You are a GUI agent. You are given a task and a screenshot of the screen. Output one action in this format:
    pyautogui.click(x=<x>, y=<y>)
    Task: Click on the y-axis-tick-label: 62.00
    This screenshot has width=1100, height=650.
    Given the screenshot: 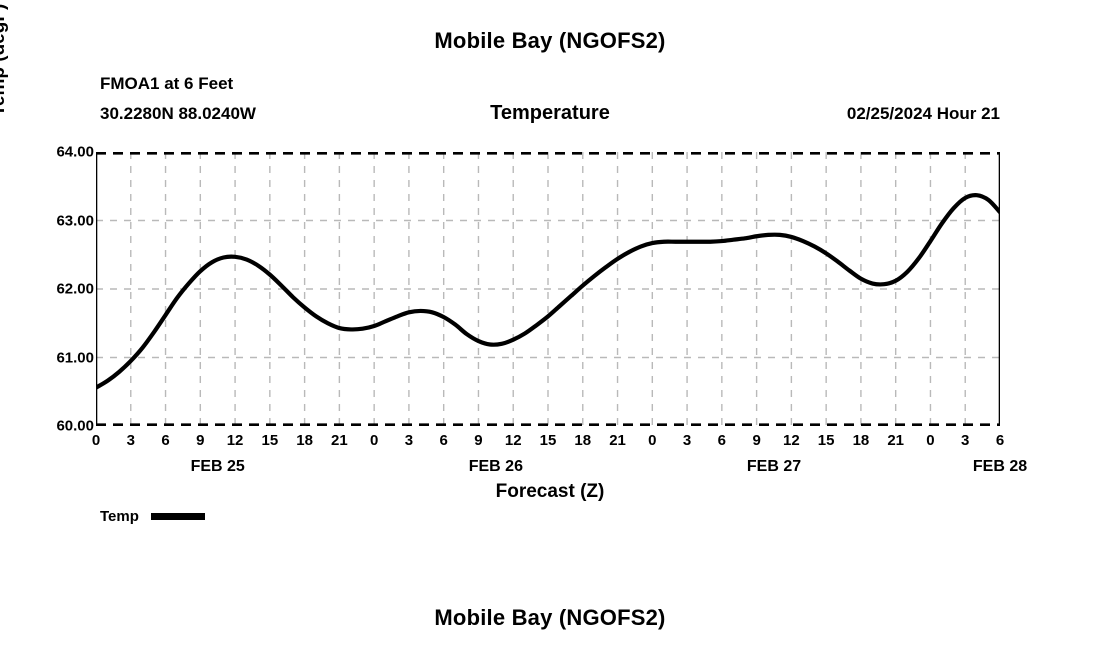 What is the action you would take?
    pyautogui.click(x=75, y=289)
    